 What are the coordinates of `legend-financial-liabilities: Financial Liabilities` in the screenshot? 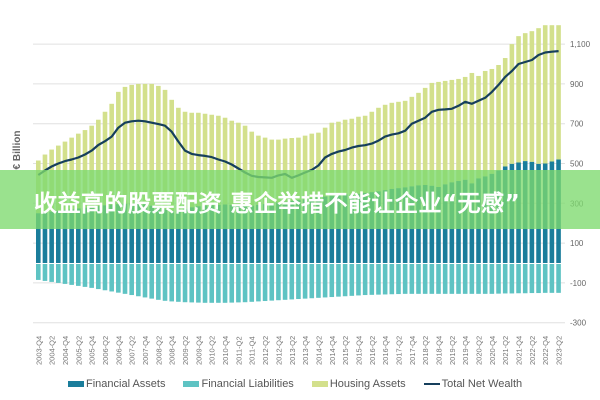 It's located at (238, 384).